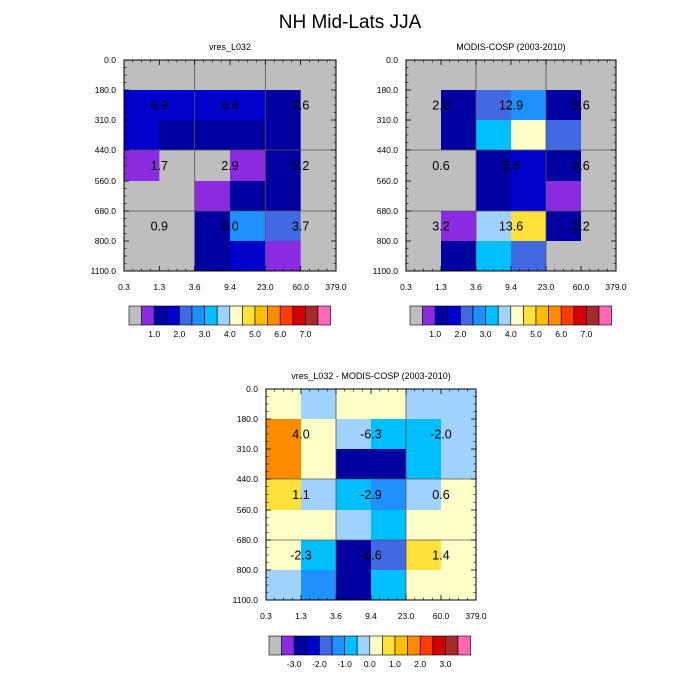 The width and height of the screenshot is (700, 700). Describe the element at coordinates (159, 226) in the screenshot. I see `cell-data-label: 0.9` at that location.